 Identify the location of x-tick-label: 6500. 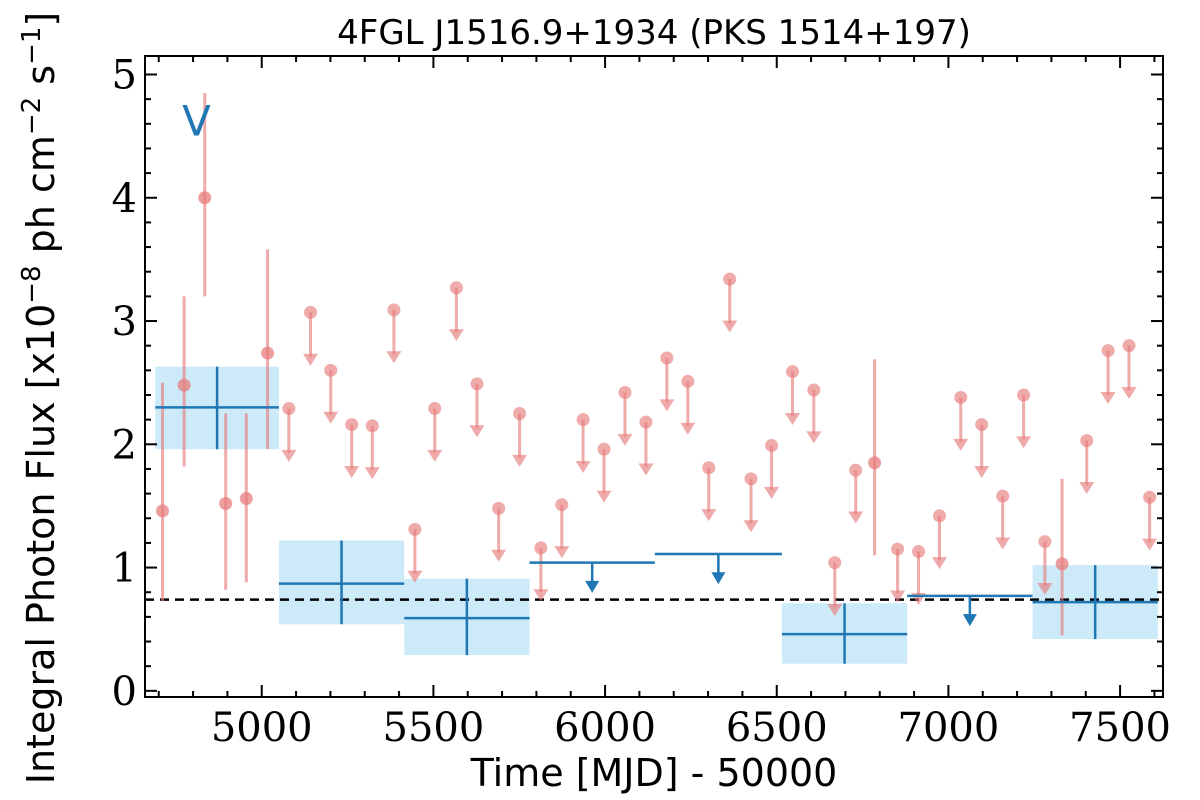
(777, 728).